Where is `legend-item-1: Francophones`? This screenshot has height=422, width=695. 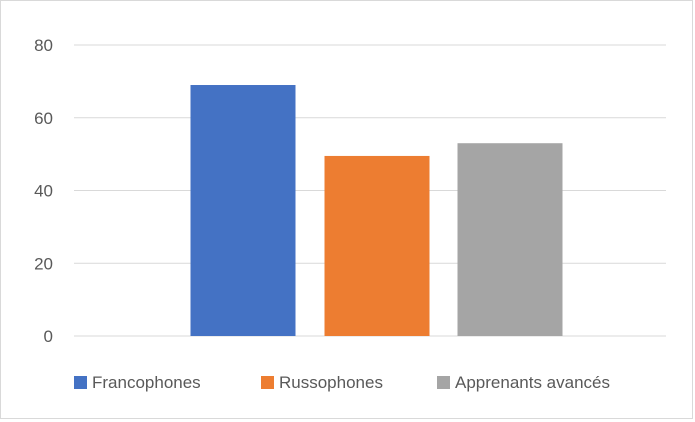
legend-item-1: Francophones is located at coordinates (137, 382).